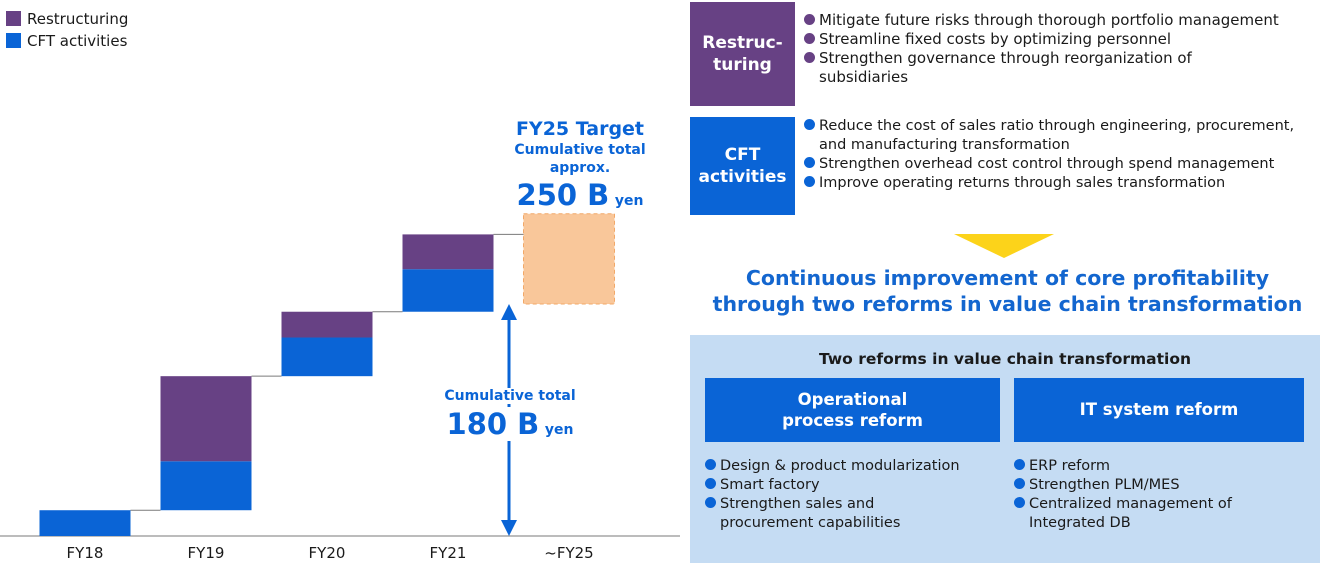 Image resolution: width=1325 pixels, height=566 pixels. I want to click on restructuring-badge: Restruc- turing, so click(742, 54).